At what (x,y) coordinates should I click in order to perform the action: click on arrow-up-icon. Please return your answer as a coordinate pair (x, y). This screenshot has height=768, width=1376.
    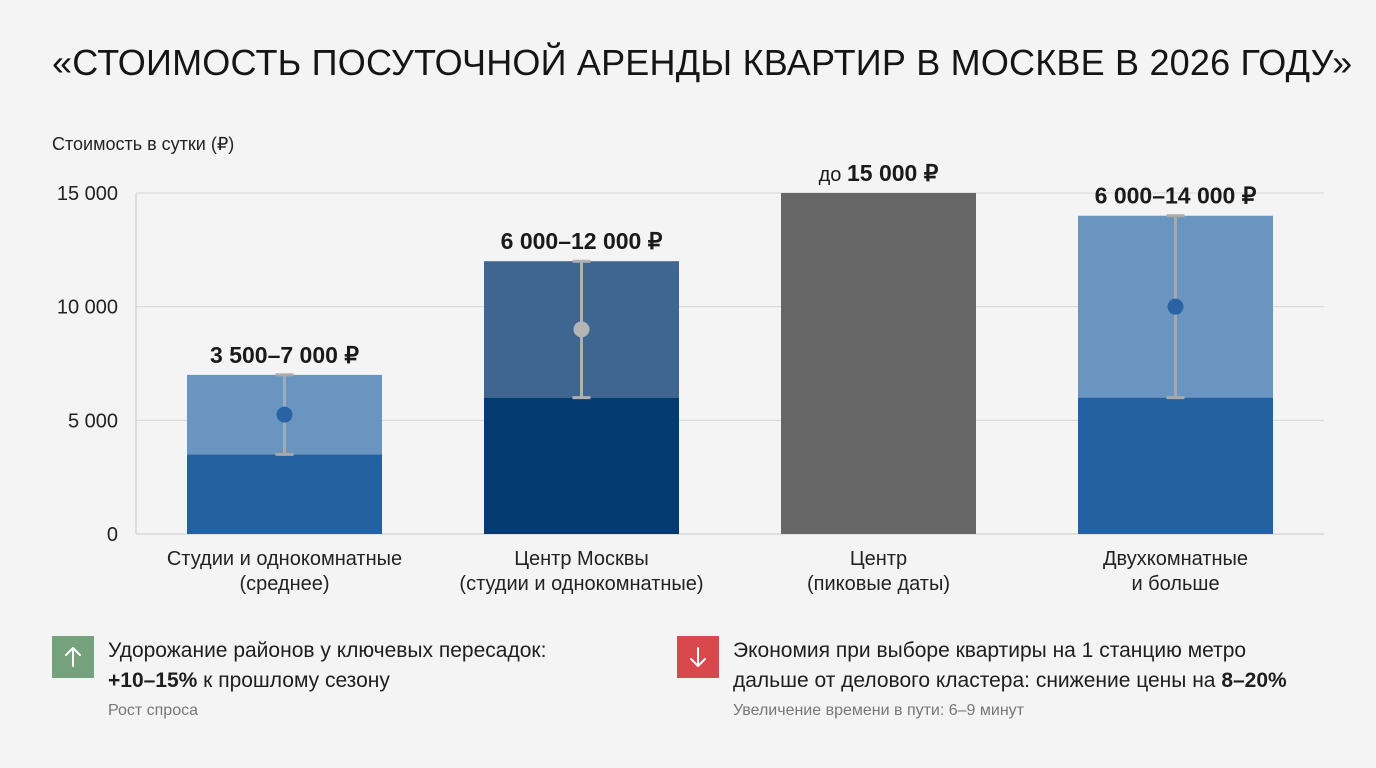
    Looking at the image, I should click on (73, 657).